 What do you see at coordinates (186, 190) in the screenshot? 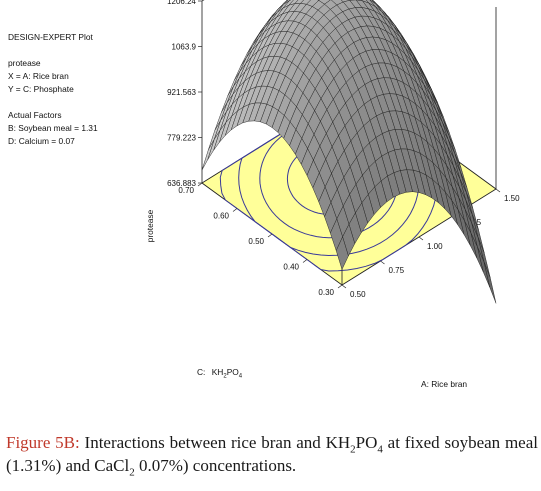
I see `y-tick-label-5: 0.70` at bounding box center [186, 190].